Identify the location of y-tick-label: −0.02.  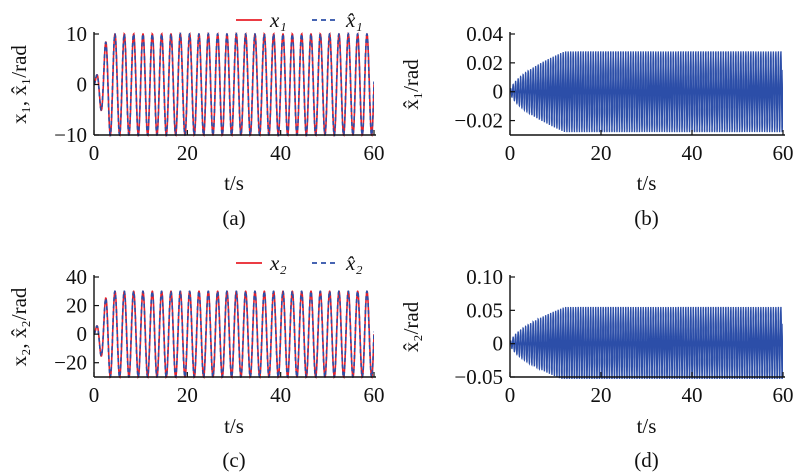
(478, 121).